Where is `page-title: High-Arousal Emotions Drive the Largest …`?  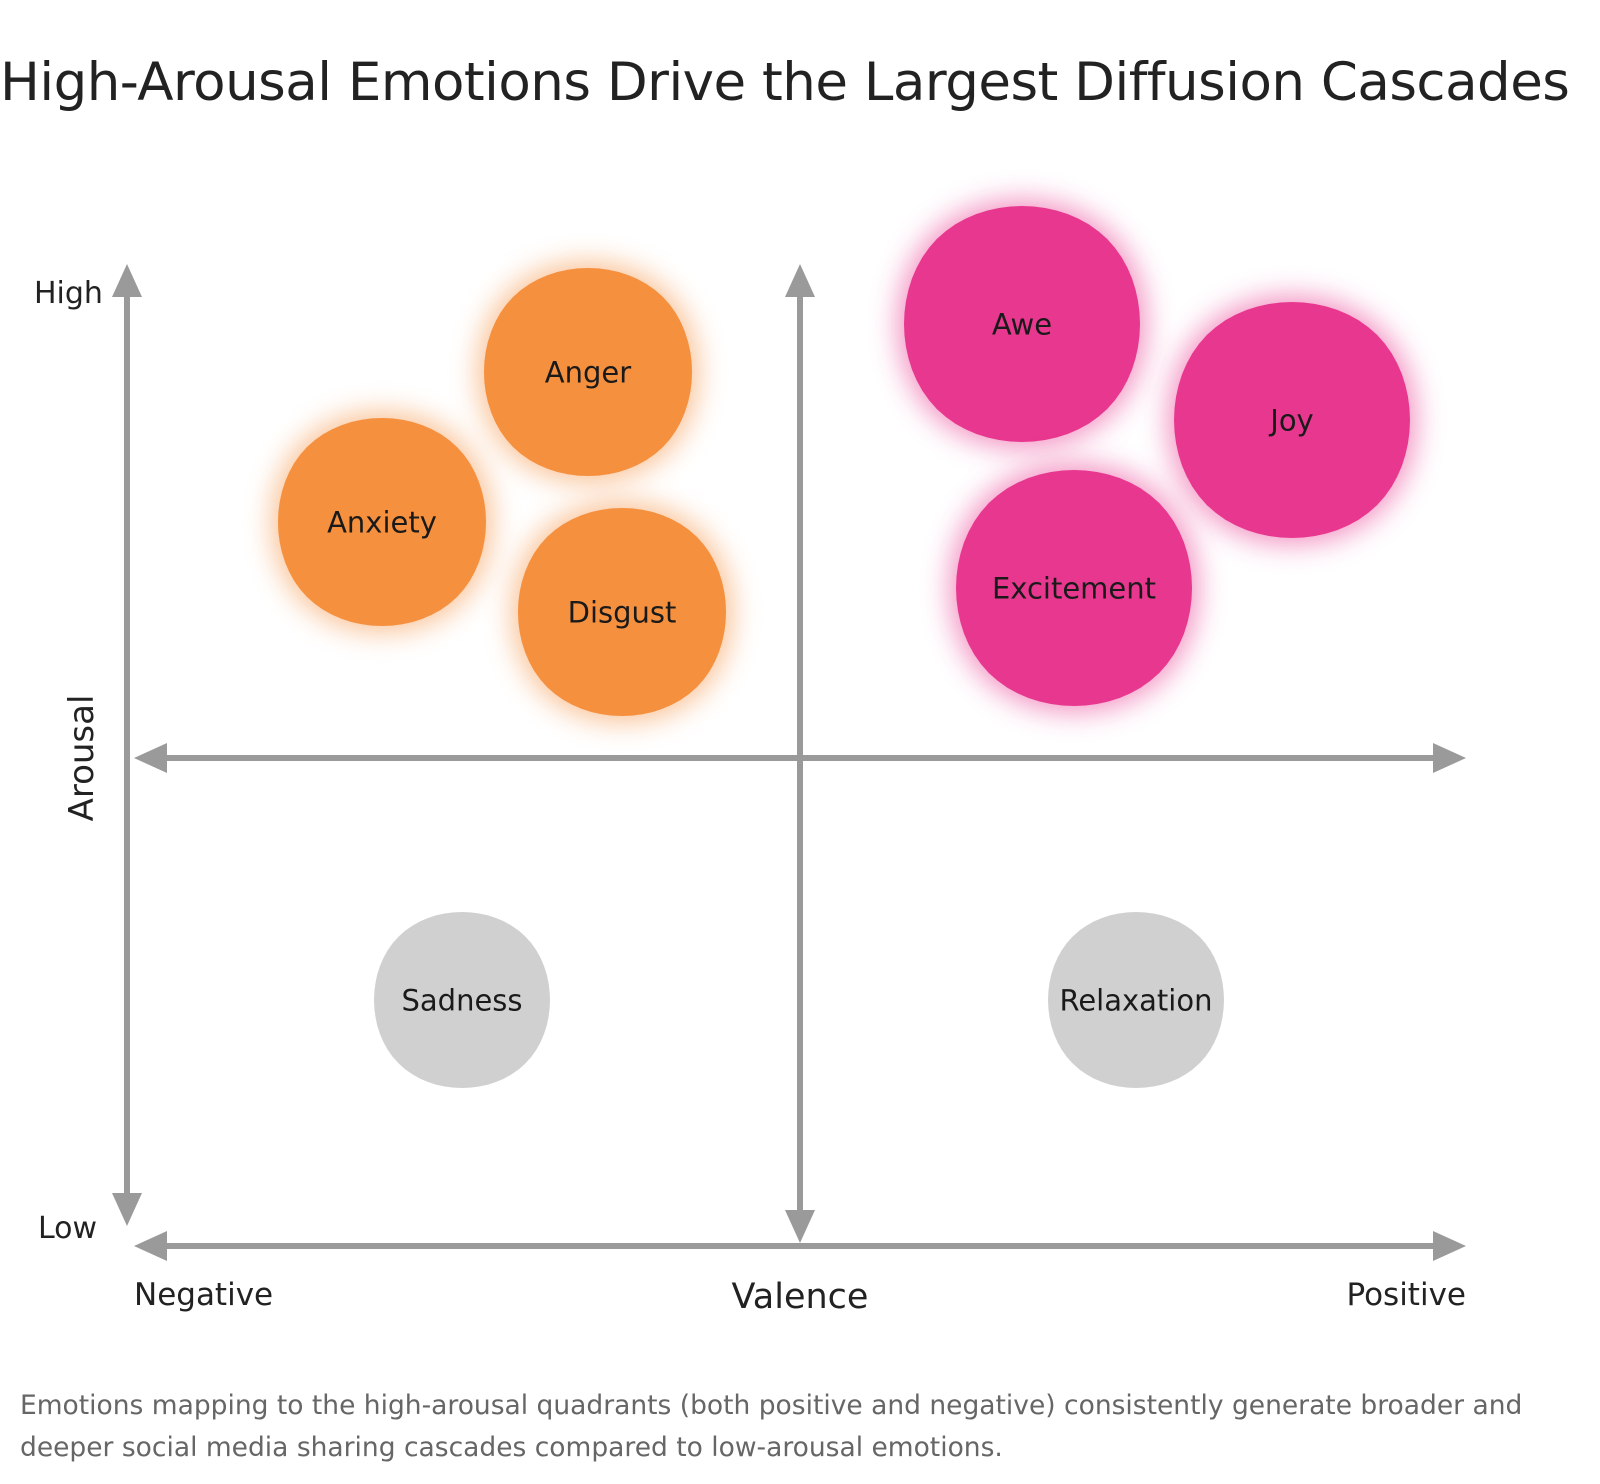
page-title: High-Arousal Emotions Drive the Largest … is located at coordinates (785, 82).